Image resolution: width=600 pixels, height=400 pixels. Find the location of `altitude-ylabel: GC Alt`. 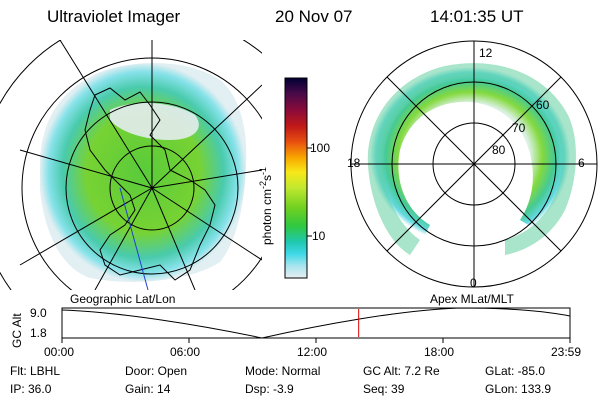

altitude-ylabel: GC Alt is located at coordinates (17, 330).